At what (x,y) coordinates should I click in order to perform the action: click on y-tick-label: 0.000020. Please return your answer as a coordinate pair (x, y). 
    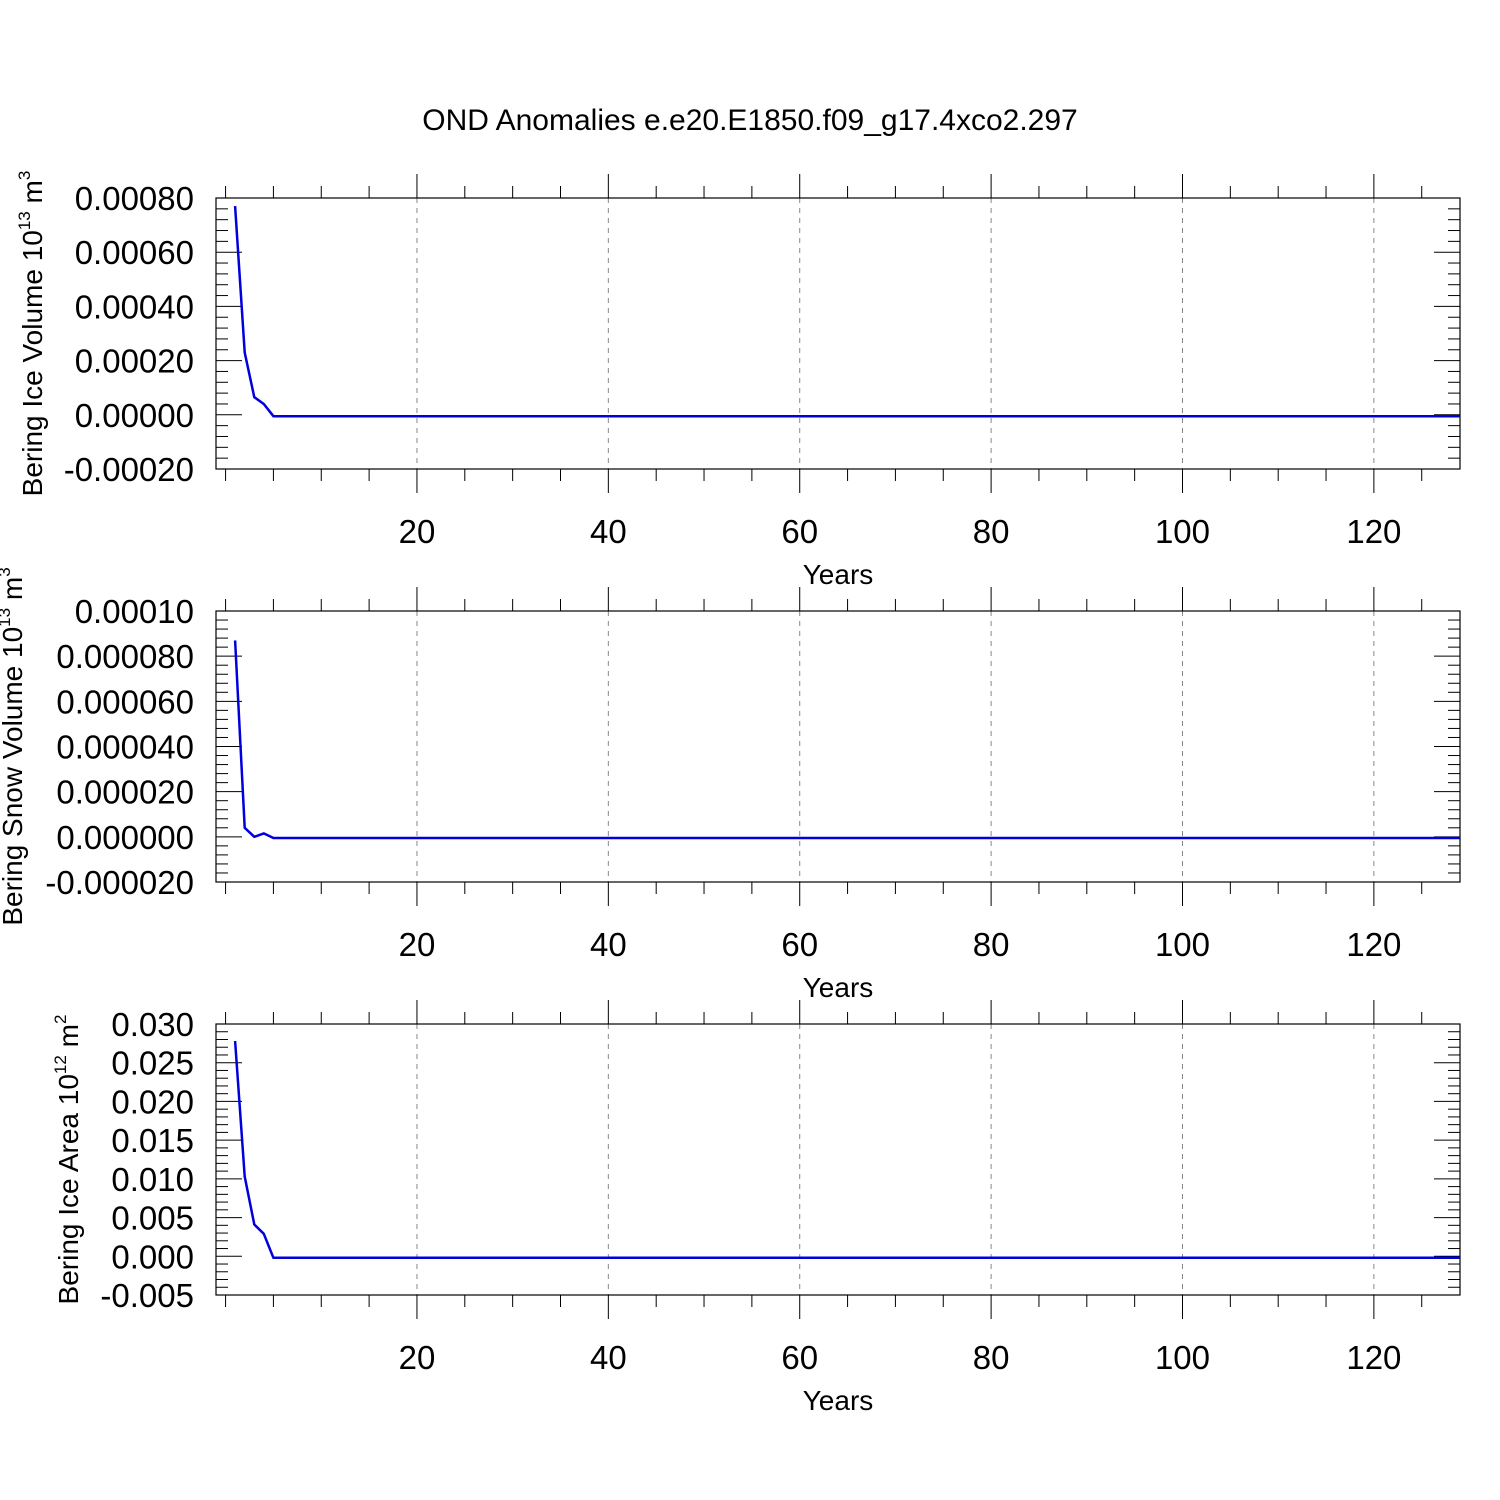
    Looking at the image, I should click on (125, 792).